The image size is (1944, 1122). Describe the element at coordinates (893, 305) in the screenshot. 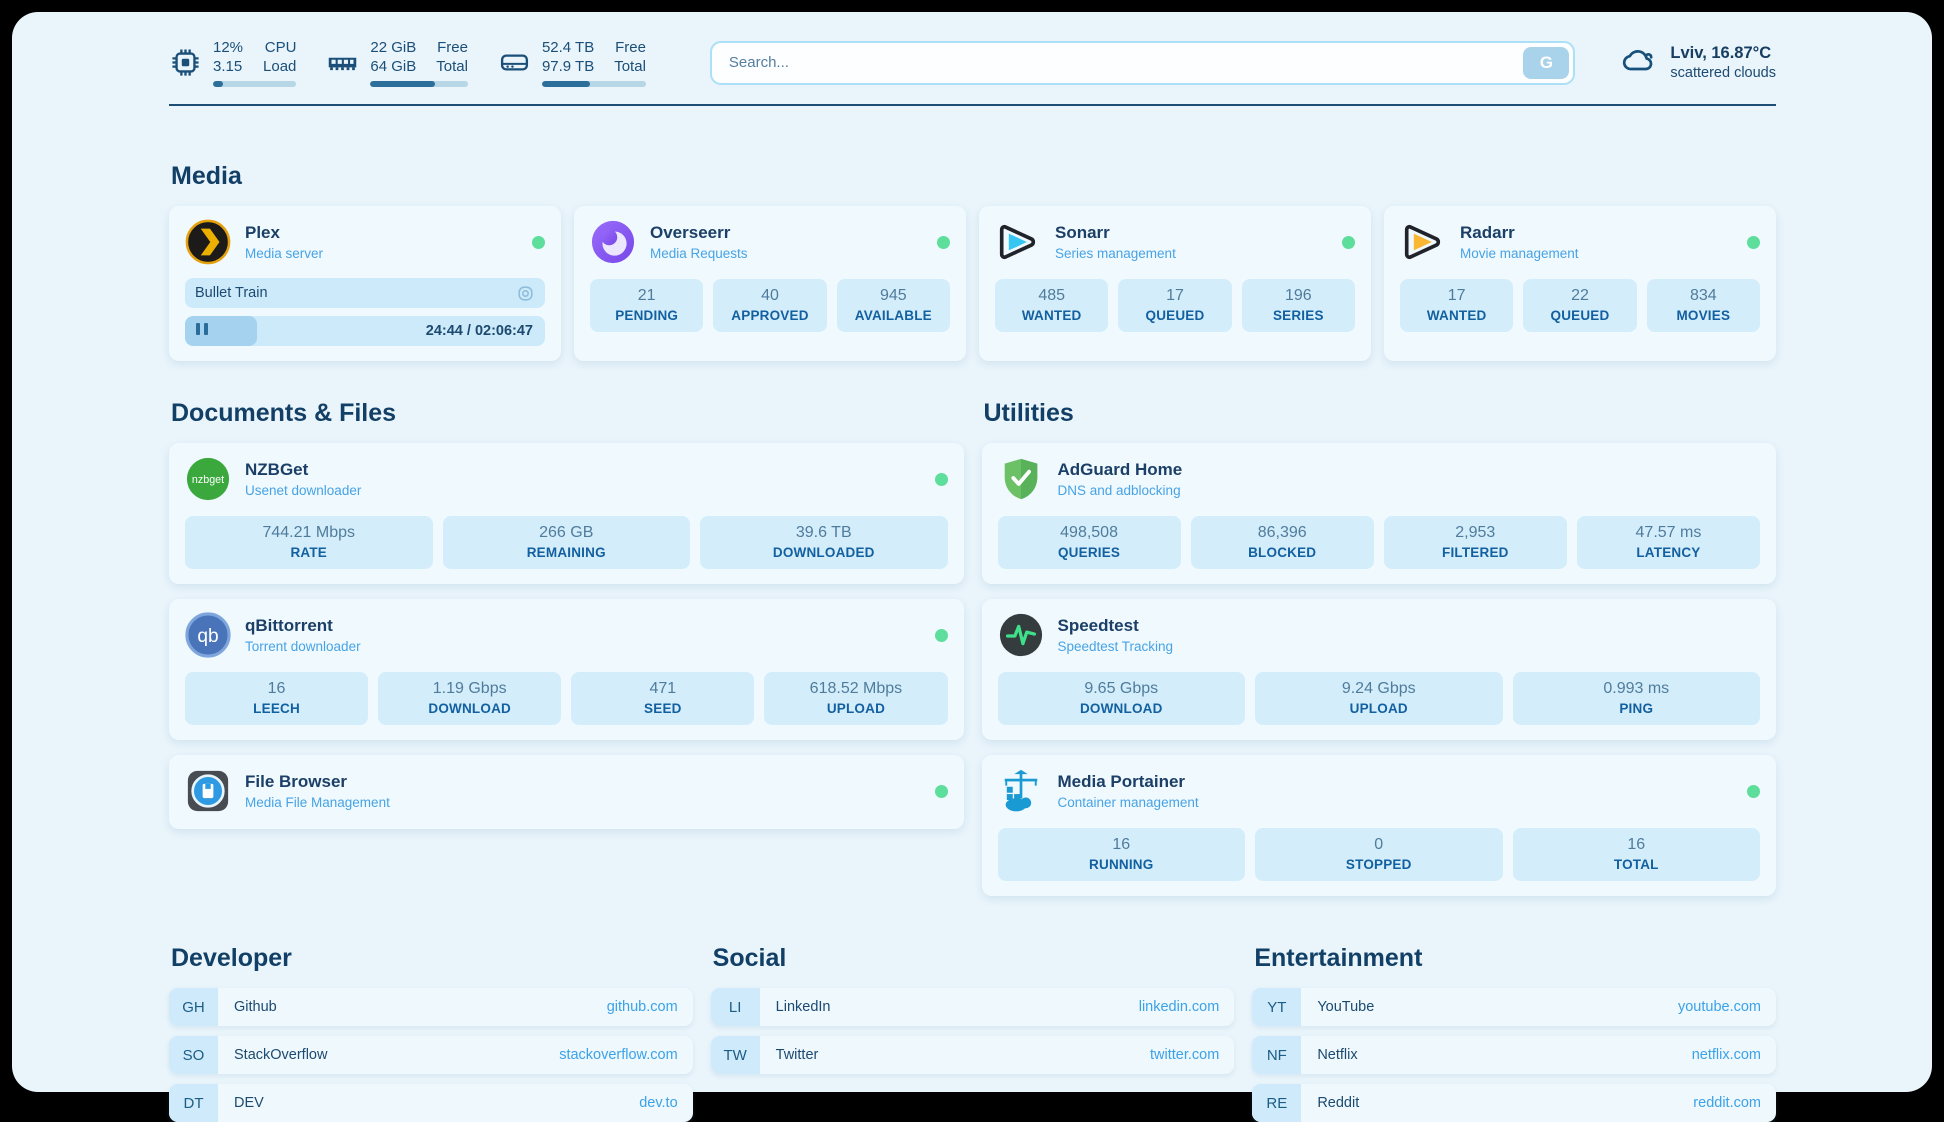

I see `stat-available: 945 AVAILABLE` at that location.